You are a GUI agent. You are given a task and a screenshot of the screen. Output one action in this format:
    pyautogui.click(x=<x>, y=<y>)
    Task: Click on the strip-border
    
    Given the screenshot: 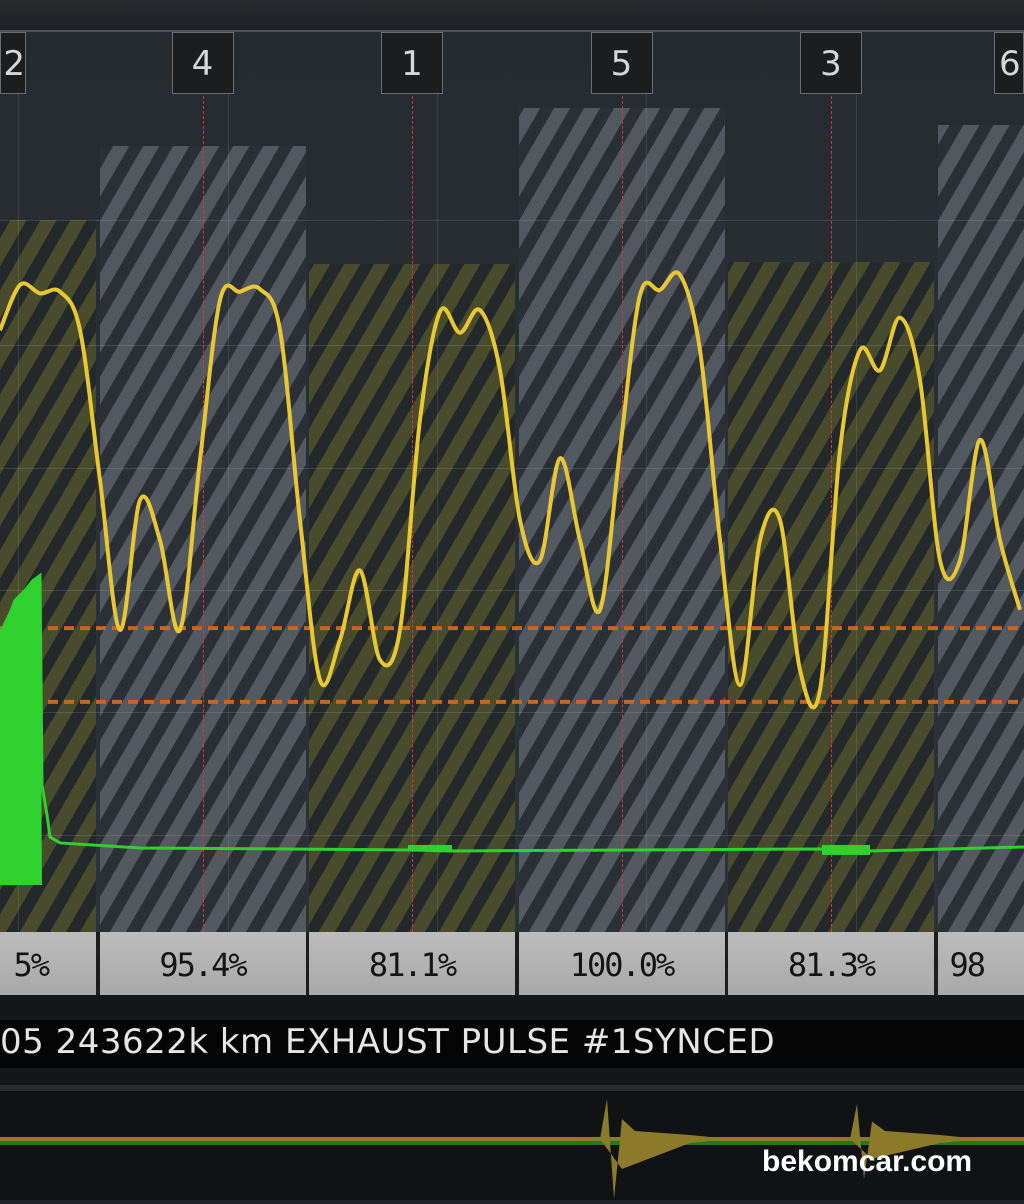 What is the action you would take?
    pyautogui.click(x=512, y=1088)
    